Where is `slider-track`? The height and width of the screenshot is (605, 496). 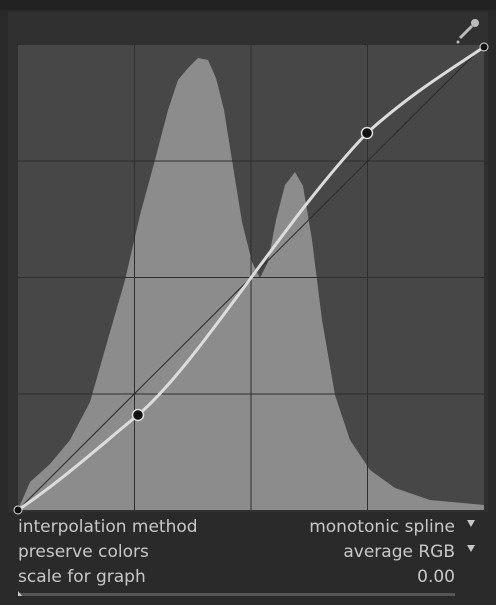 slider-track is located at coordinates (236, 594).